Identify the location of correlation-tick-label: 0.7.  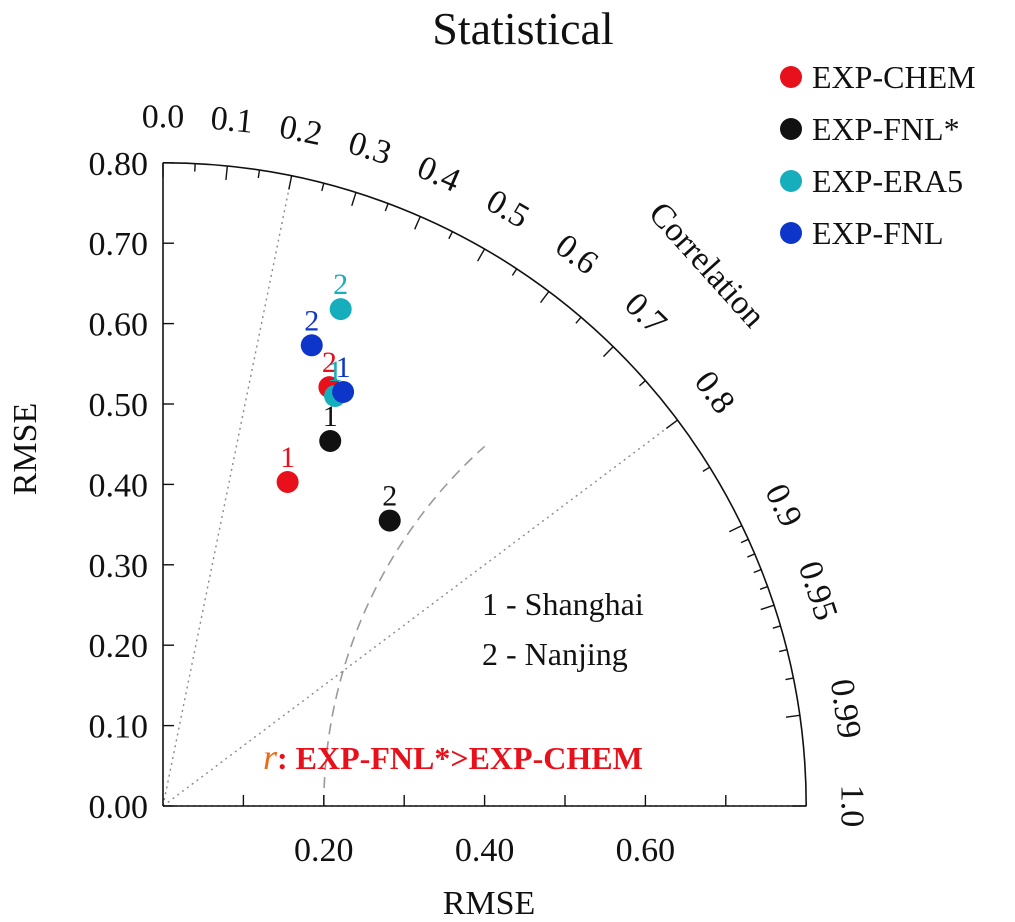
(645, 314).